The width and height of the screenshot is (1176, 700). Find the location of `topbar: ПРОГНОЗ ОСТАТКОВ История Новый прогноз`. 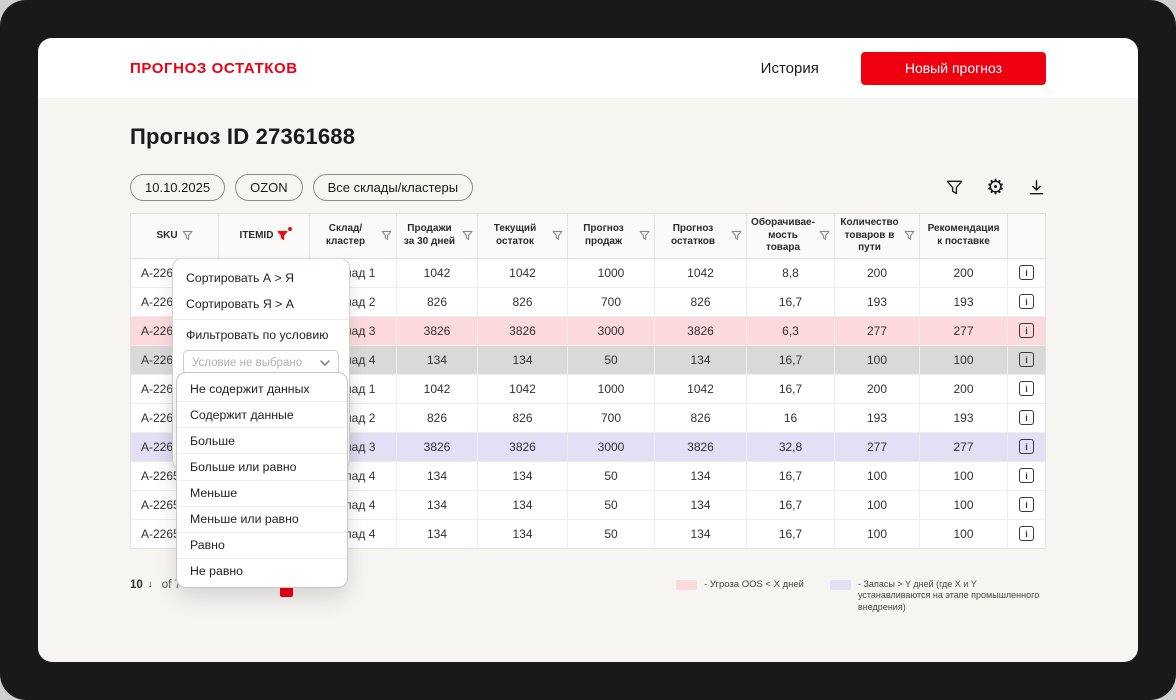

topbar: ПРОГНОЗ ОСТАТКОВ История Новый прогноз is located at coordinates (588, 68).